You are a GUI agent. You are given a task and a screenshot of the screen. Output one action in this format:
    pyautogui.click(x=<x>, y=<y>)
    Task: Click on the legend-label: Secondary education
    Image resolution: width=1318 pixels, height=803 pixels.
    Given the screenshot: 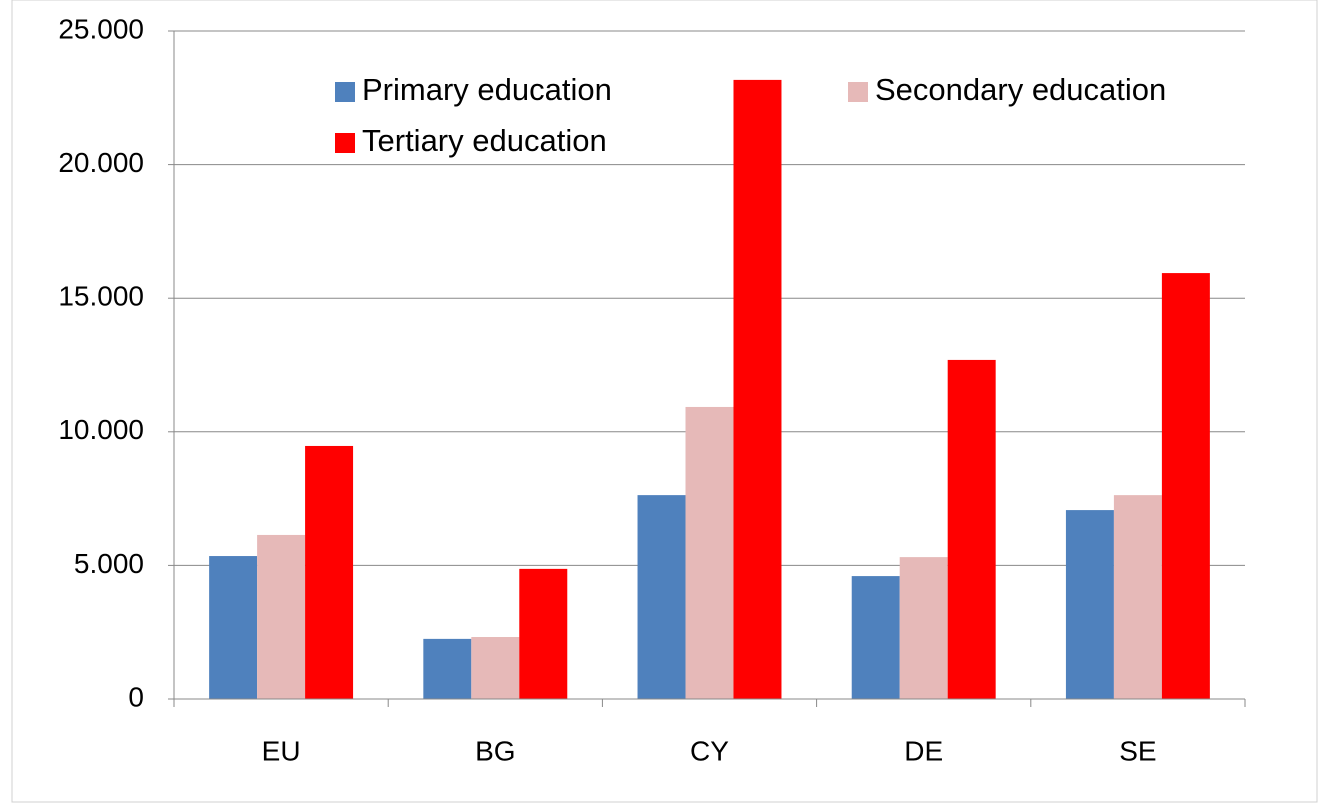 What is the action you would take?
    pyautogui.click(x=1020, y=89)
    